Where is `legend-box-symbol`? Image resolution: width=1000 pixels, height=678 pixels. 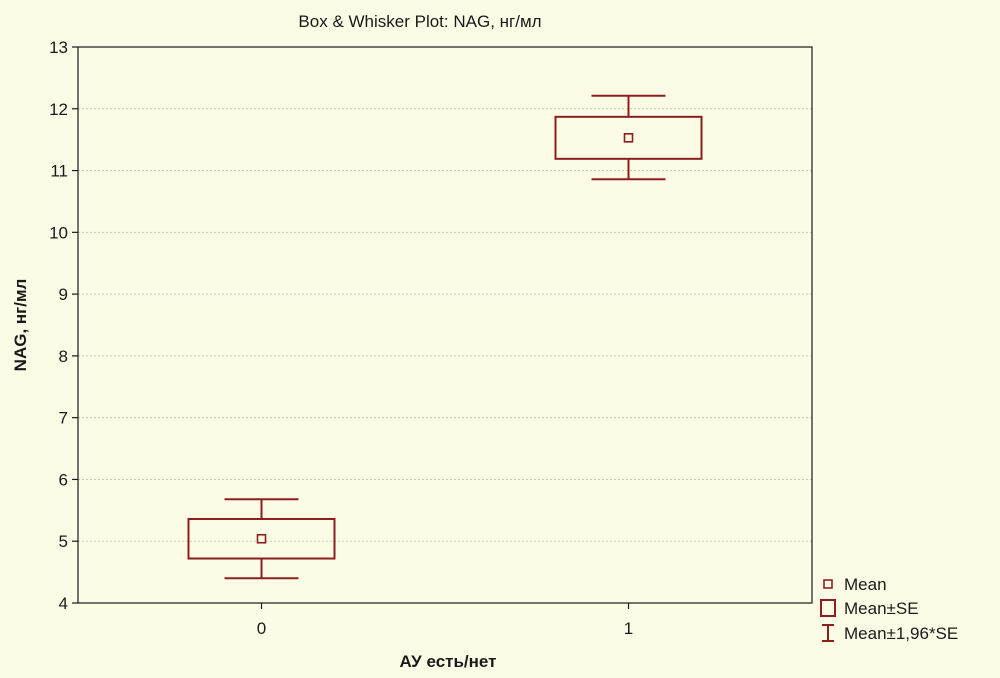
legend-box-symbol is located at coordinates (828, 608).